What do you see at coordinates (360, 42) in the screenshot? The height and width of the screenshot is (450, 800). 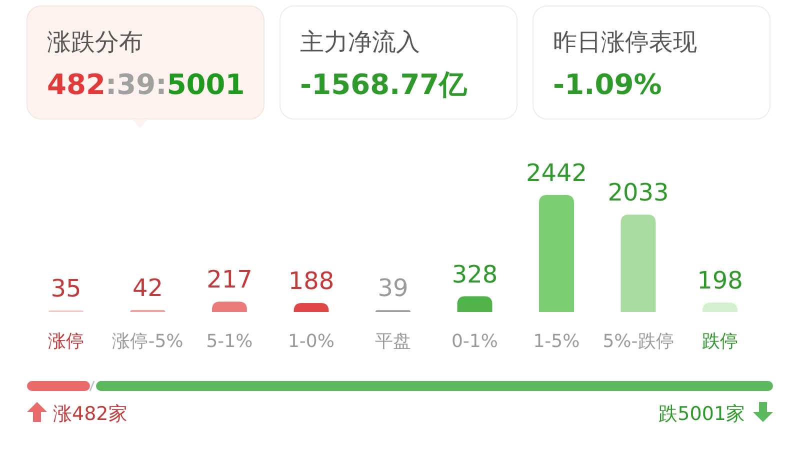 I see `text: 主力净流入` at bounding box center [360, 42].